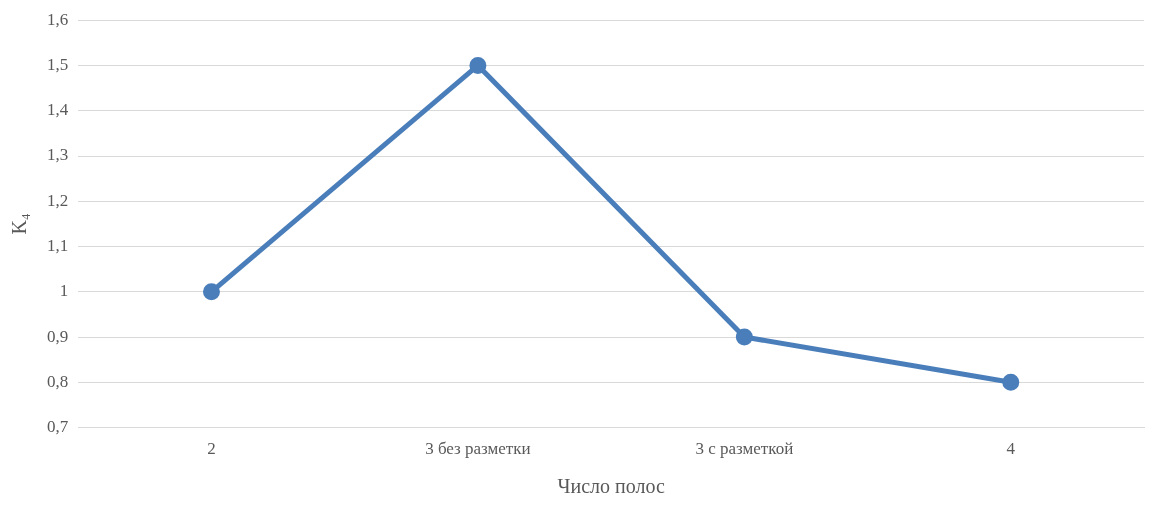  I want to click on x-tick-label: 3 с разметкой, so click(744, 449).